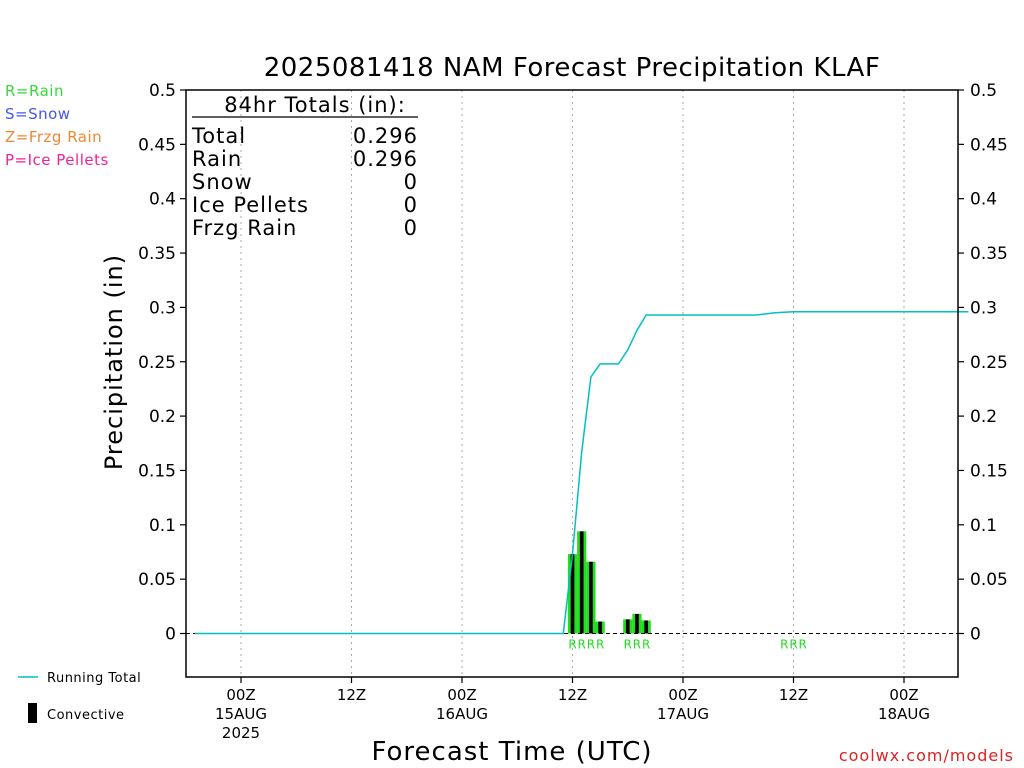 This screenshot has width=1024, height=768. I want to click on y-tick-label-left: 0.25, so click(157, 363).